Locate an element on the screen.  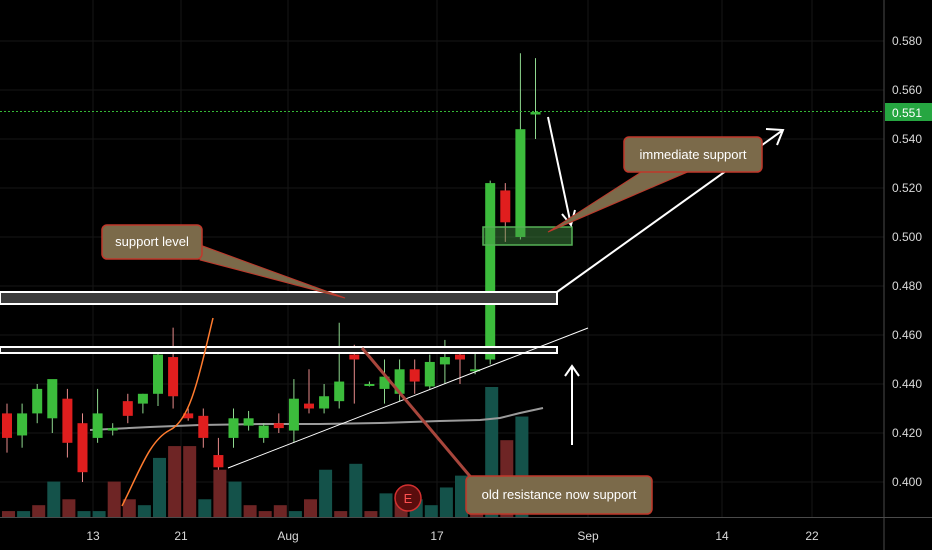
earnings-circle is located at coordinates (408, 498).